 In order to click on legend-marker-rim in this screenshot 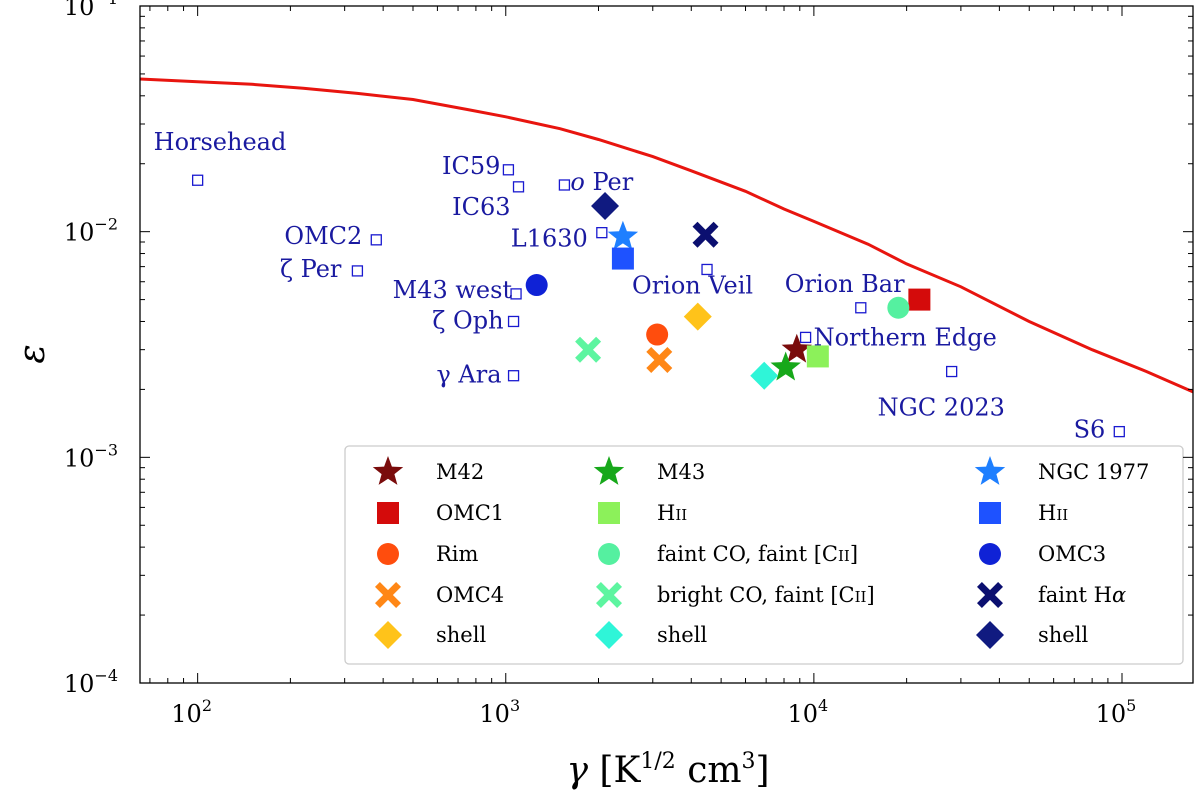, I will do `click(388, 554)`.